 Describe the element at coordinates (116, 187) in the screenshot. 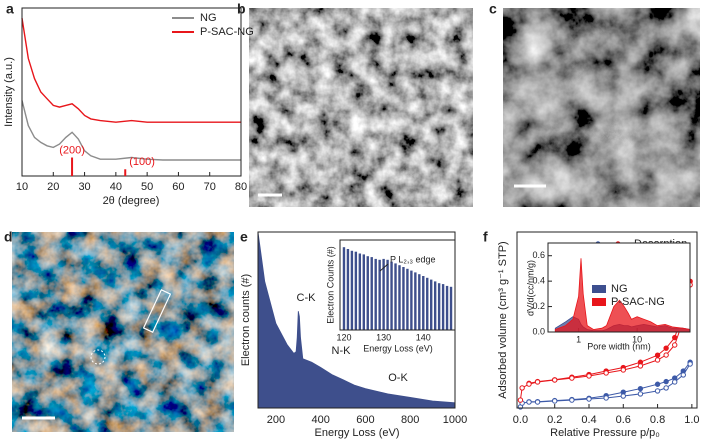

I see `x-tick-label: 40` at that location.